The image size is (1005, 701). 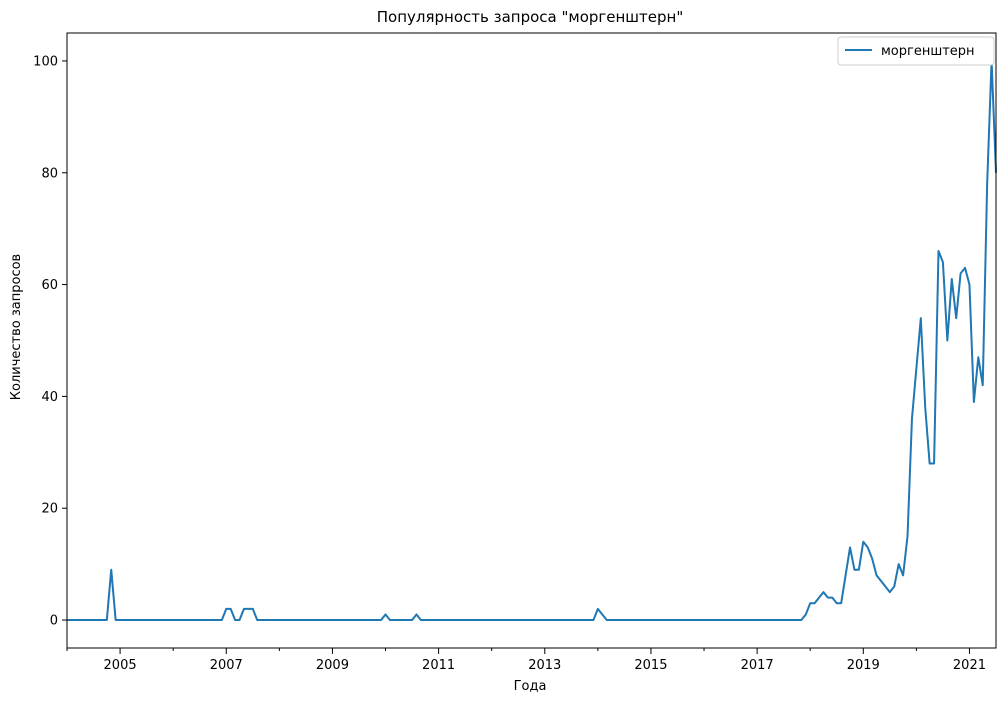 I want to click on x-tick-label: 2011, so click(x=438, y=665).